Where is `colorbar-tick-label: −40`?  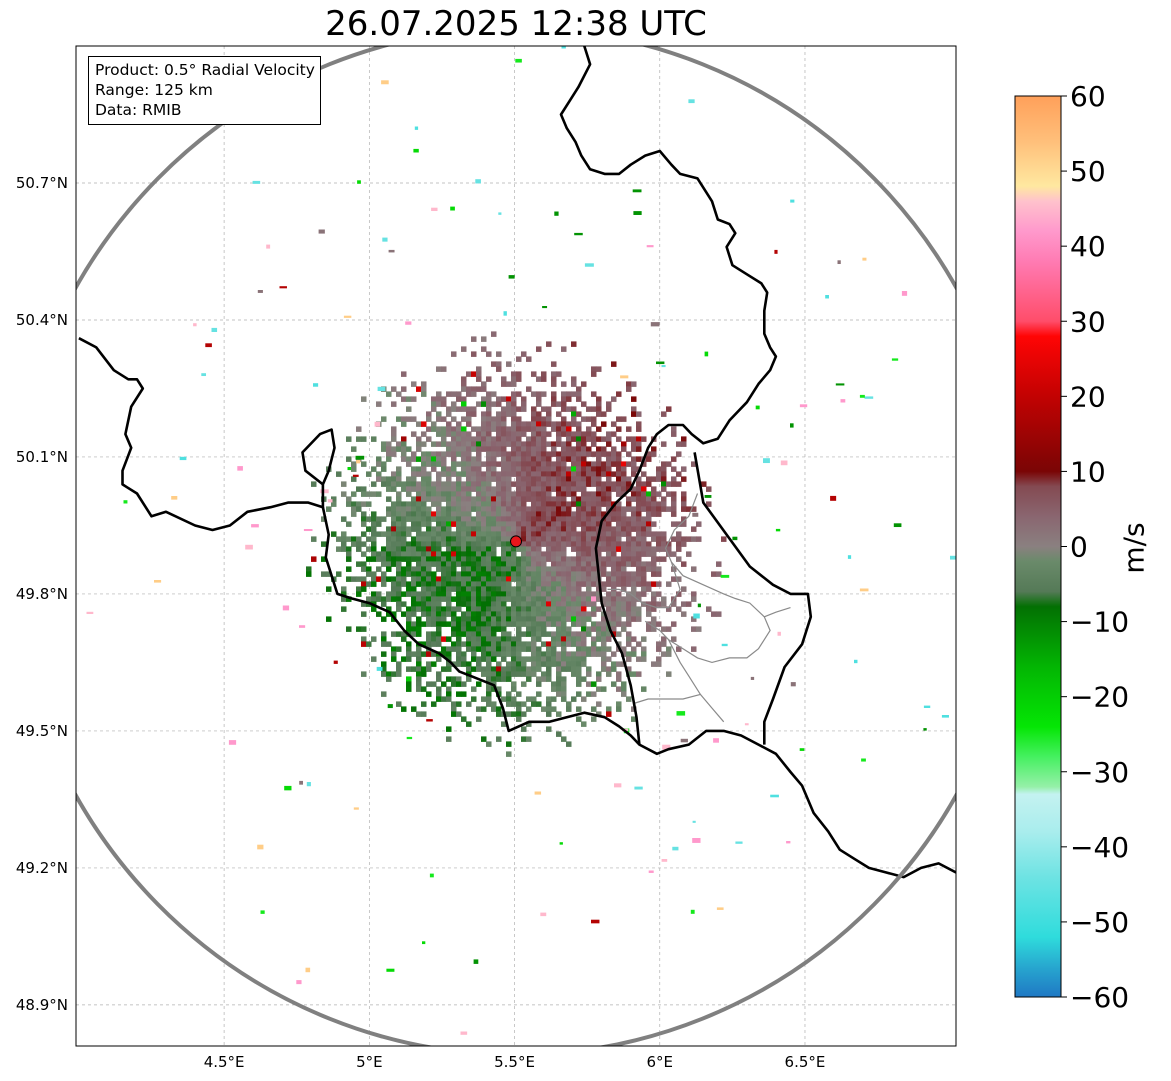
colorbar-tick-label: −40 is located at coordinates (1099, 847).